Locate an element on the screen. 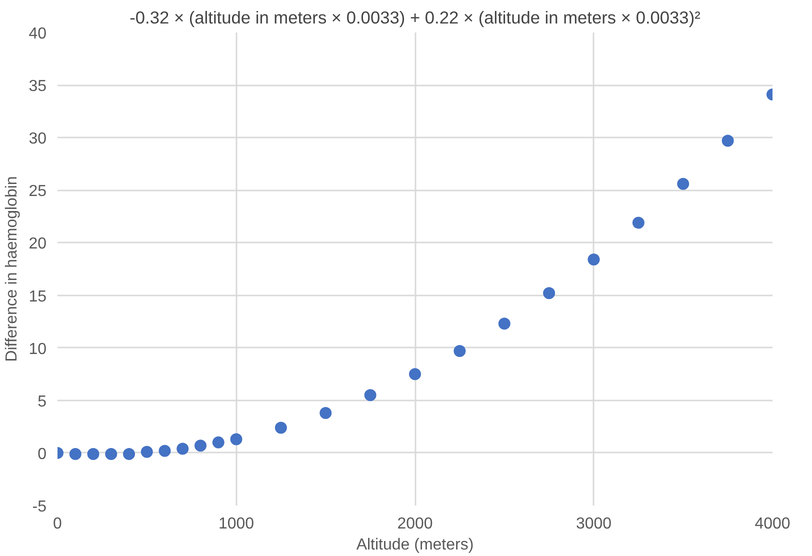 The width and height of the screenshot is (812, 556). y-tick-label: 40 is located at coordinates (37, 34).